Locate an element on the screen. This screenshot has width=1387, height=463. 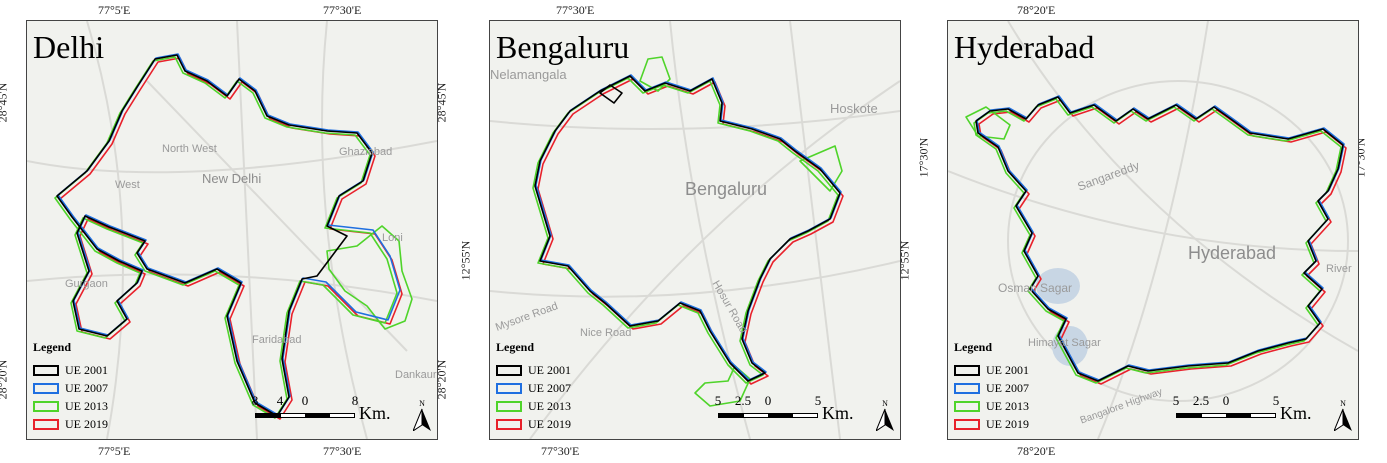
place-label: River is located at coordinates (1339, 269).